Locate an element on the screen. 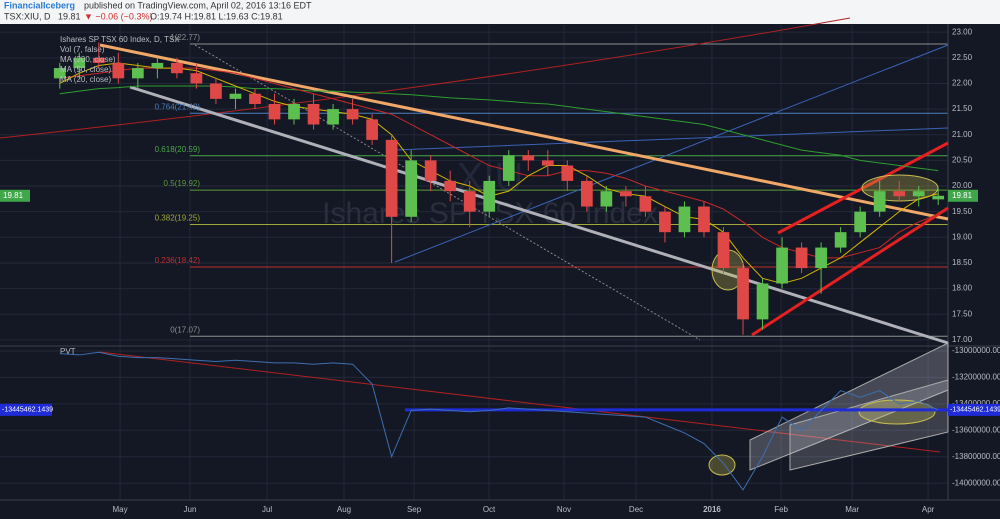 The width and height of the screenshot is (1000, 519). last: 19.81 is located at coordinates (69, 16).